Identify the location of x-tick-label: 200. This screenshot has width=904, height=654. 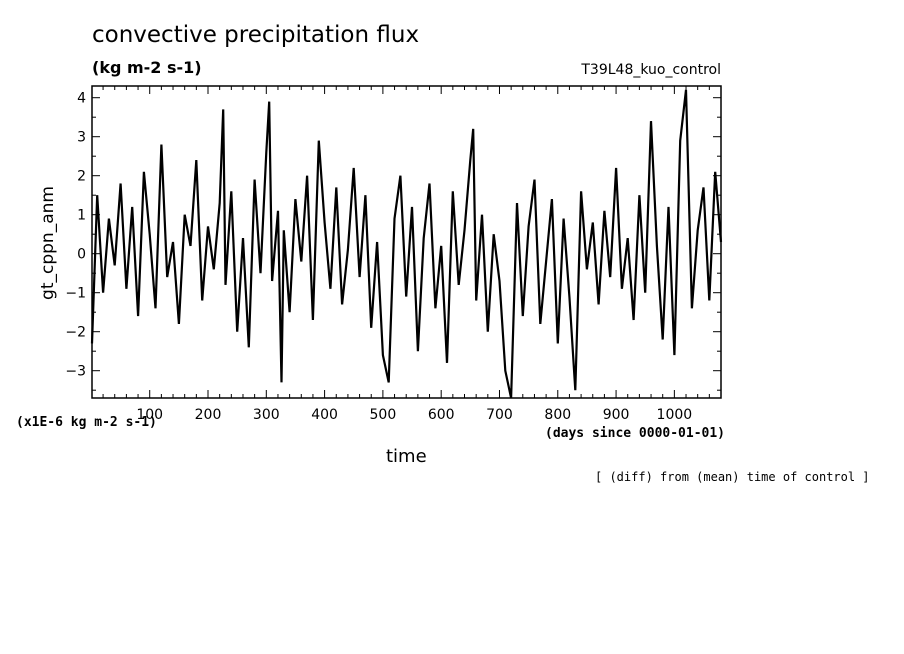
(208, 415).